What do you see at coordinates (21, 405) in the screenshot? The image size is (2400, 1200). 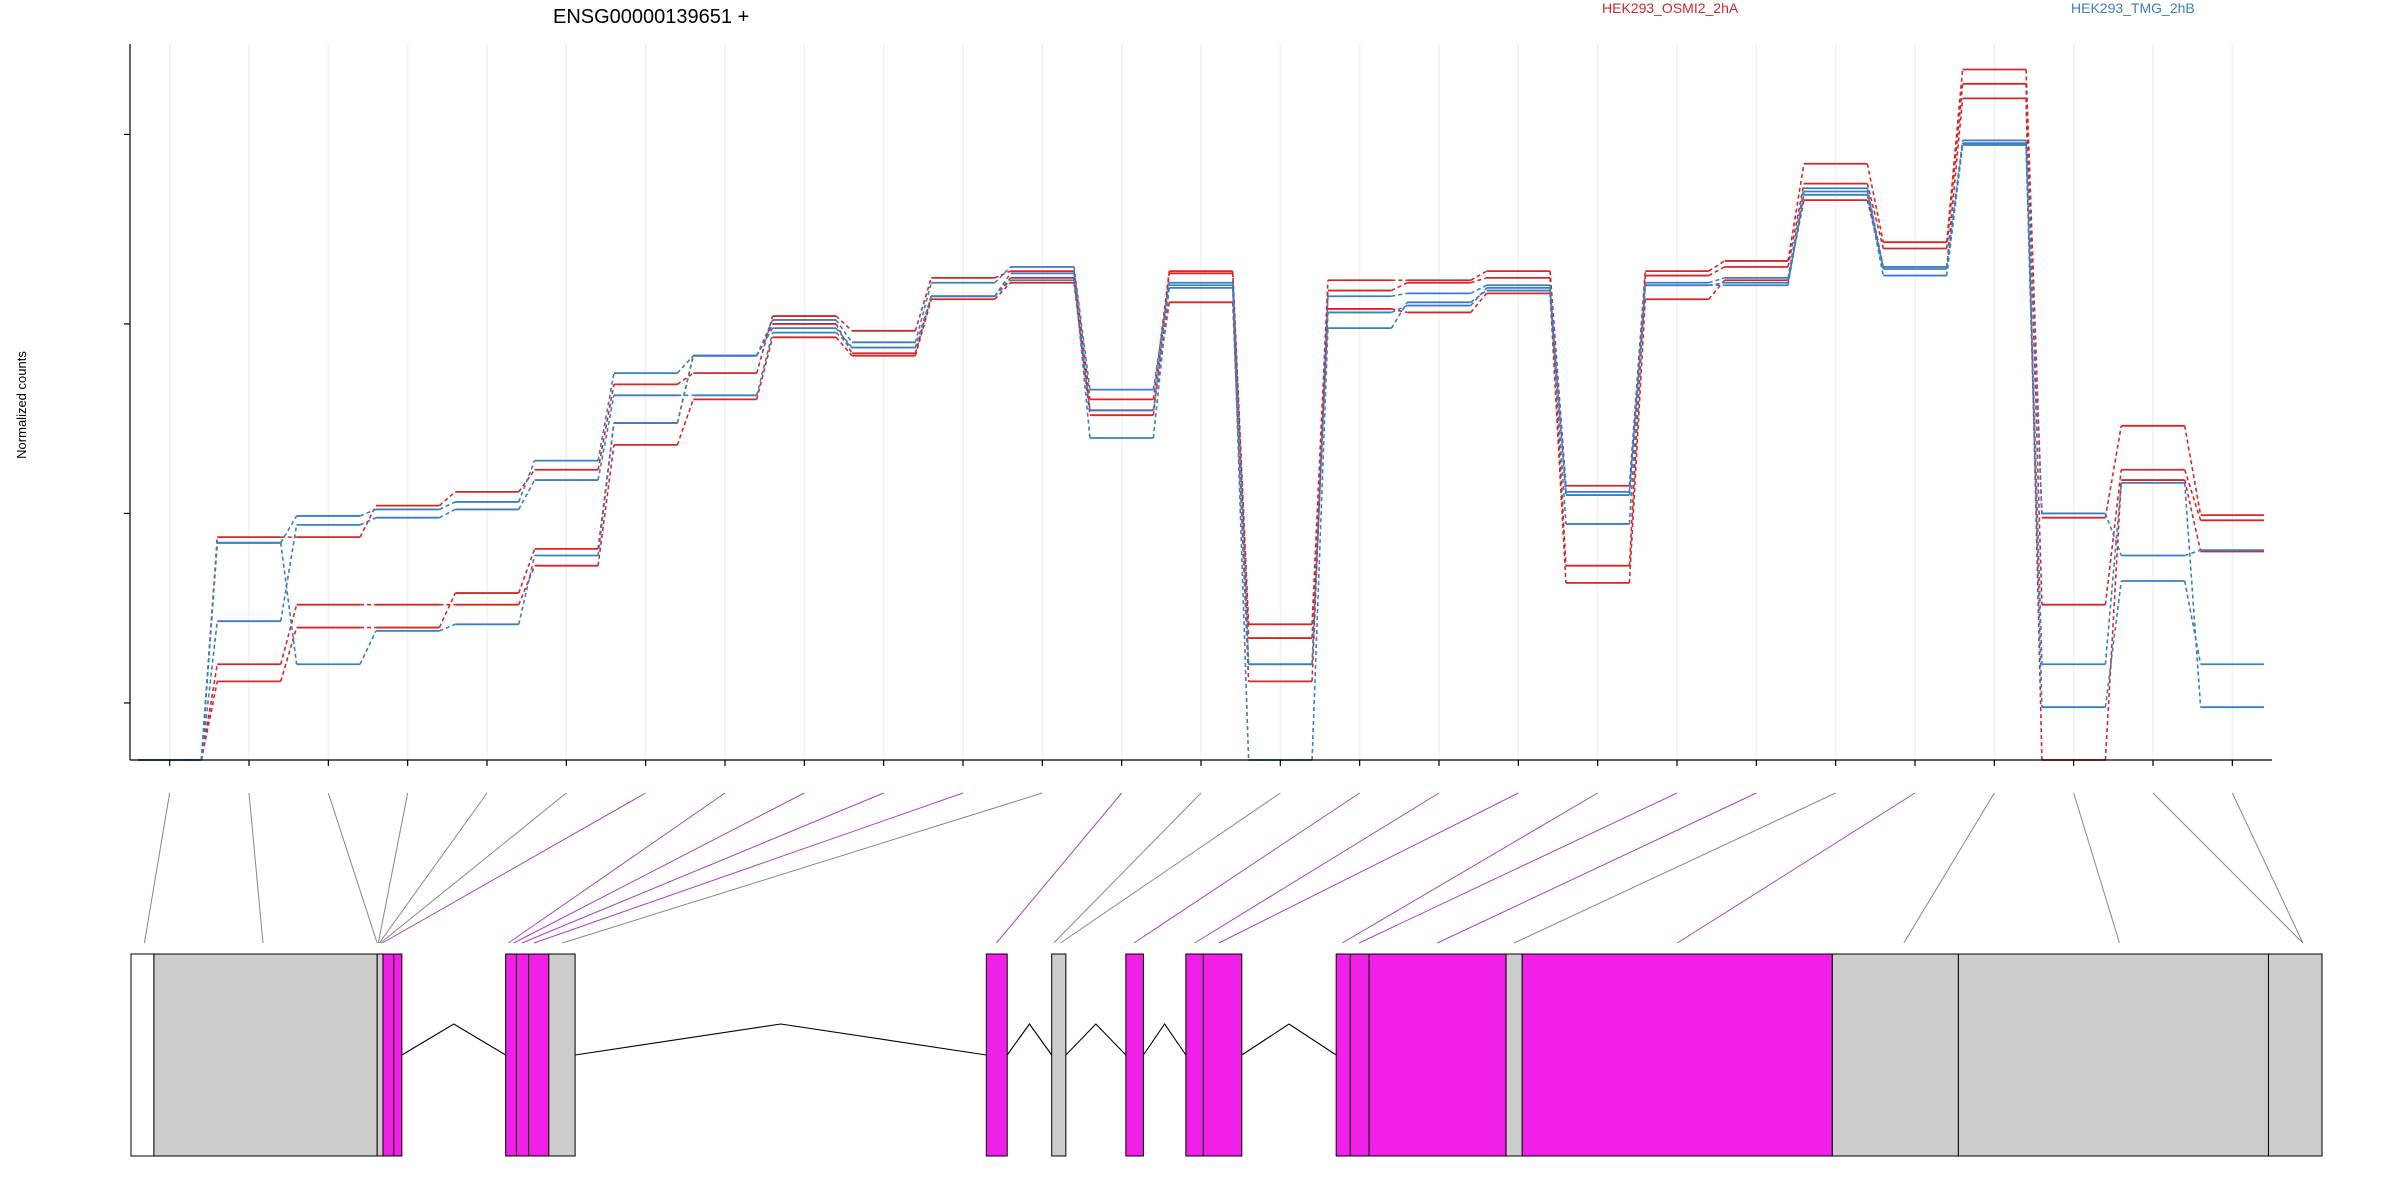 I see `y-axis-label: Normalized counts` at bounding box center [21, 405].